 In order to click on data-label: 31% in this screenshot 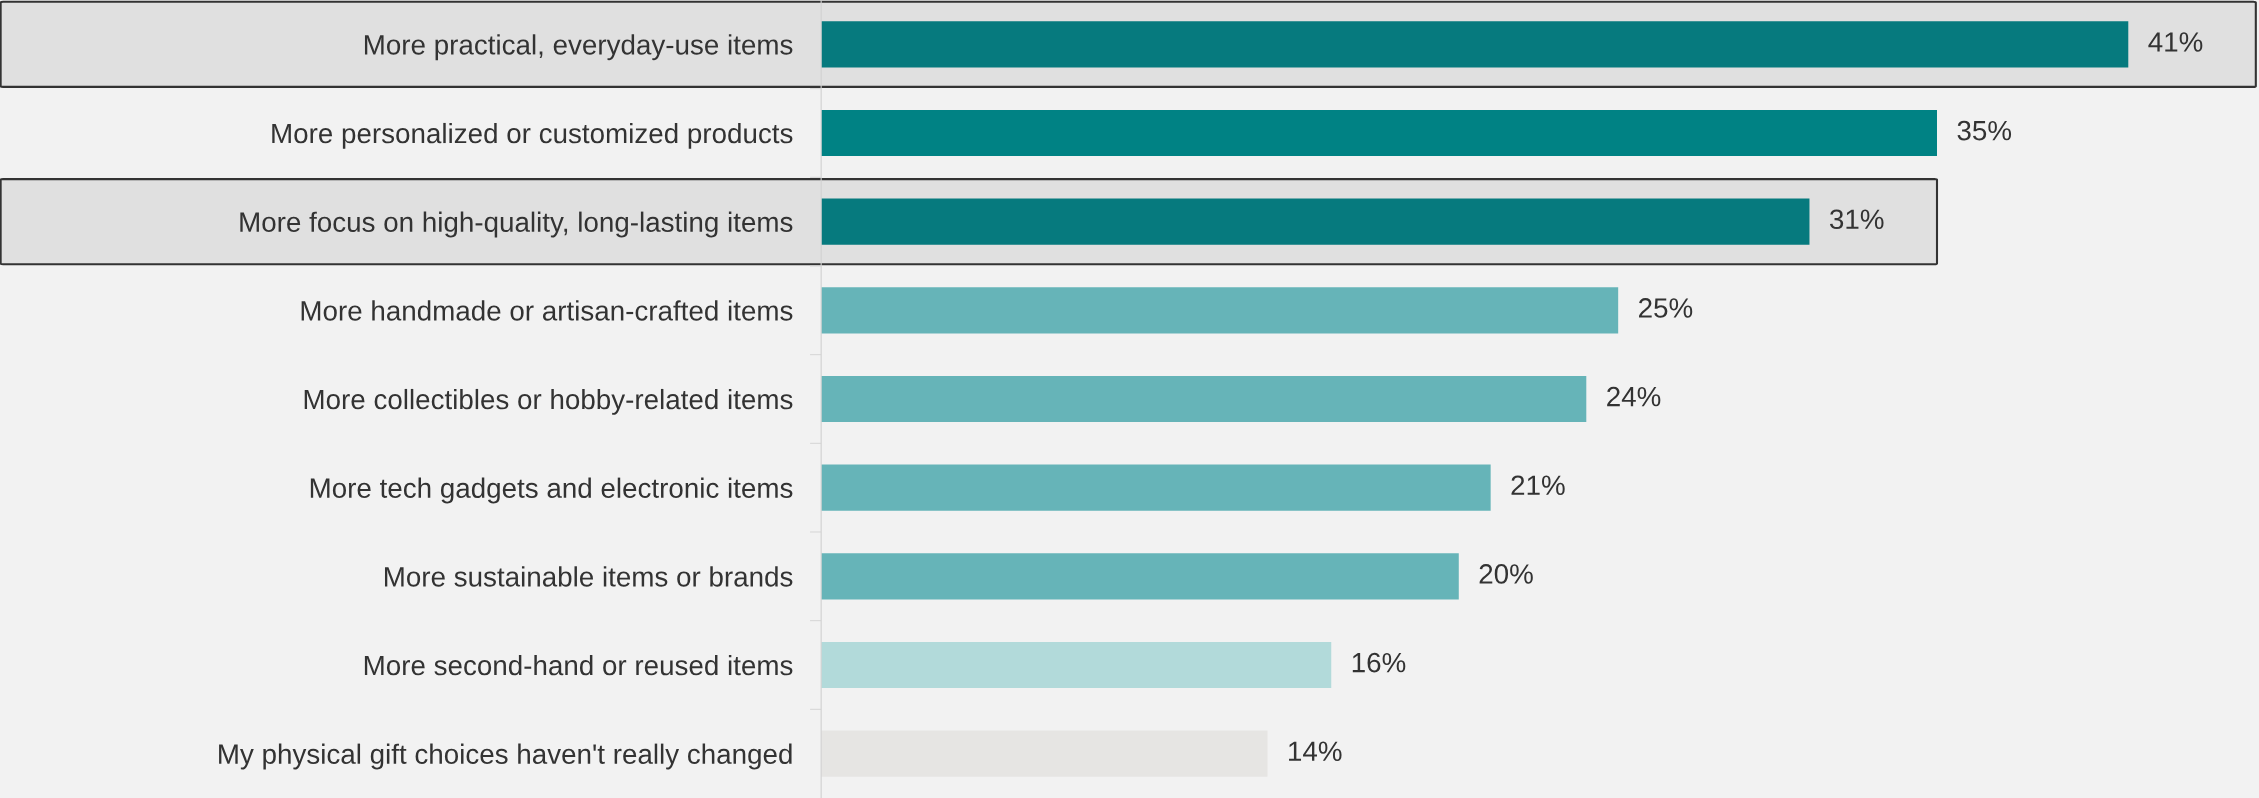, I will do `click(1856, 219)`.